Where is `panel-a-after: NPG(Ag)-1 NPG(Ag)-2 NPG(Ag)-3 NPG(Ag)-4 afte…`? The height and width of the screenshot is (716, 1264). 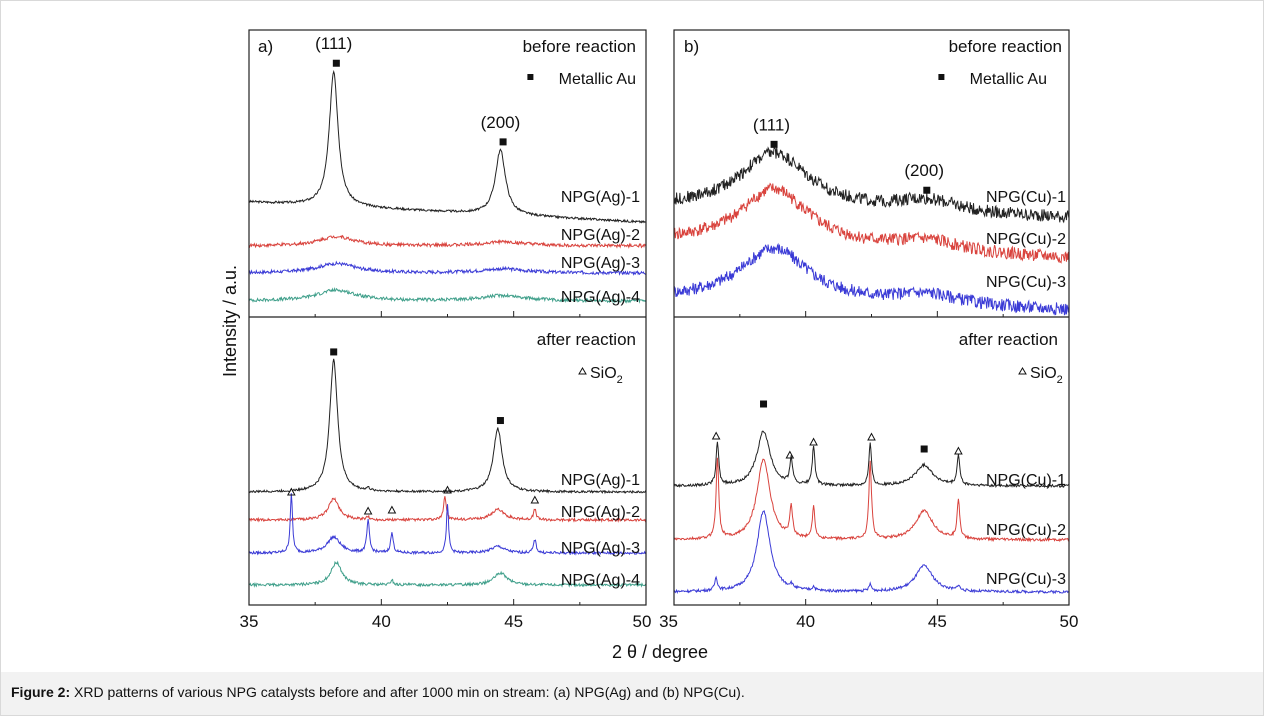
panel-a-after: NPG(Ag)-1 NPG(Ag)-2 NPG(Ag)-3 NPG(Ag)-4 afte… is located at coordinates (447, 459).